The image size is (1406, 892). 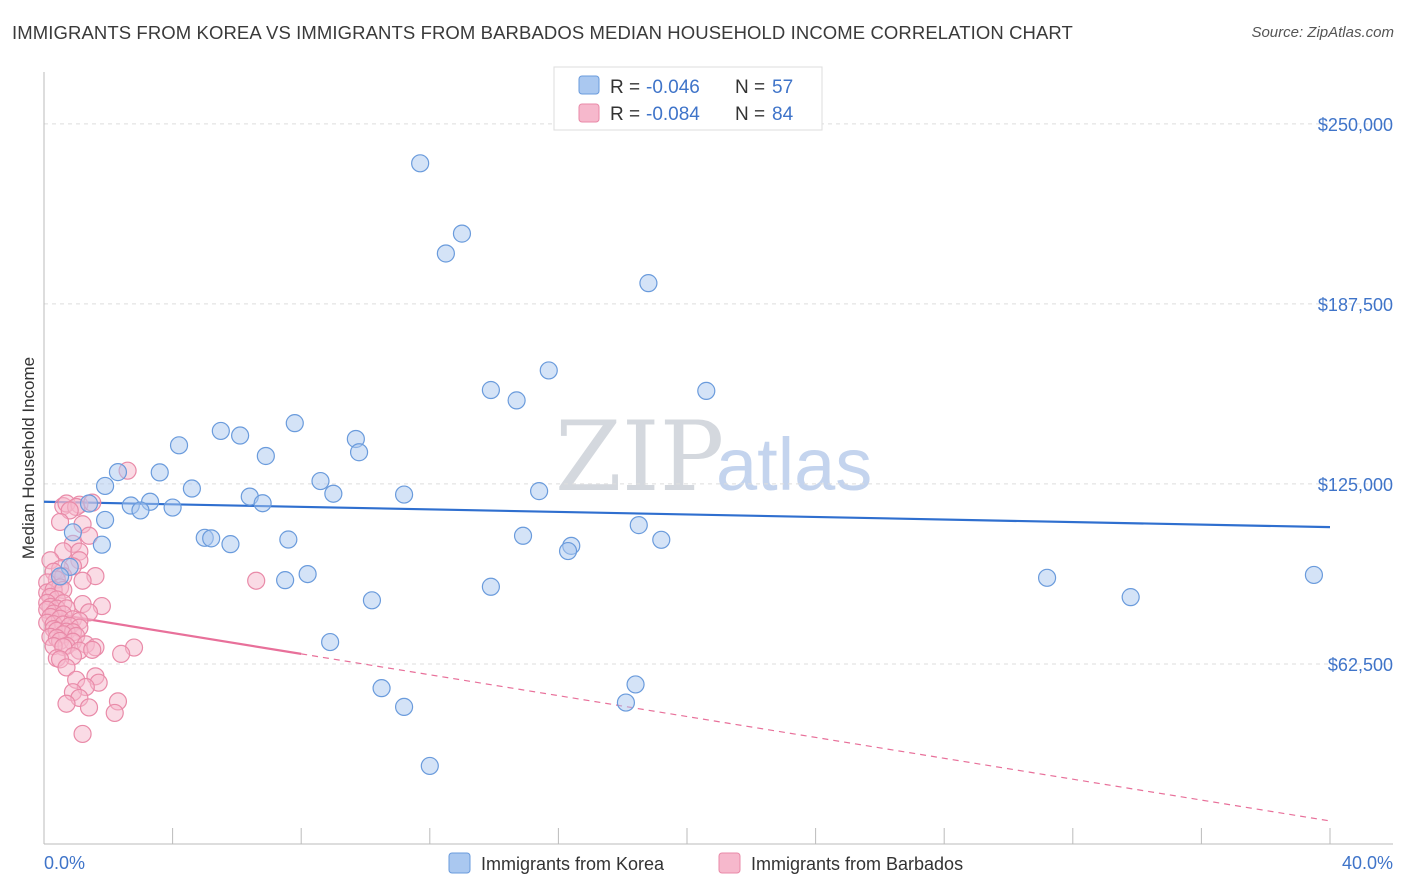 What do you see at coordinates (1355, 395) in the screenshot?
I see `y-tick-labels: $62,500 $125,000 $187,500 $250,000` at bounding box center [1355, 395].